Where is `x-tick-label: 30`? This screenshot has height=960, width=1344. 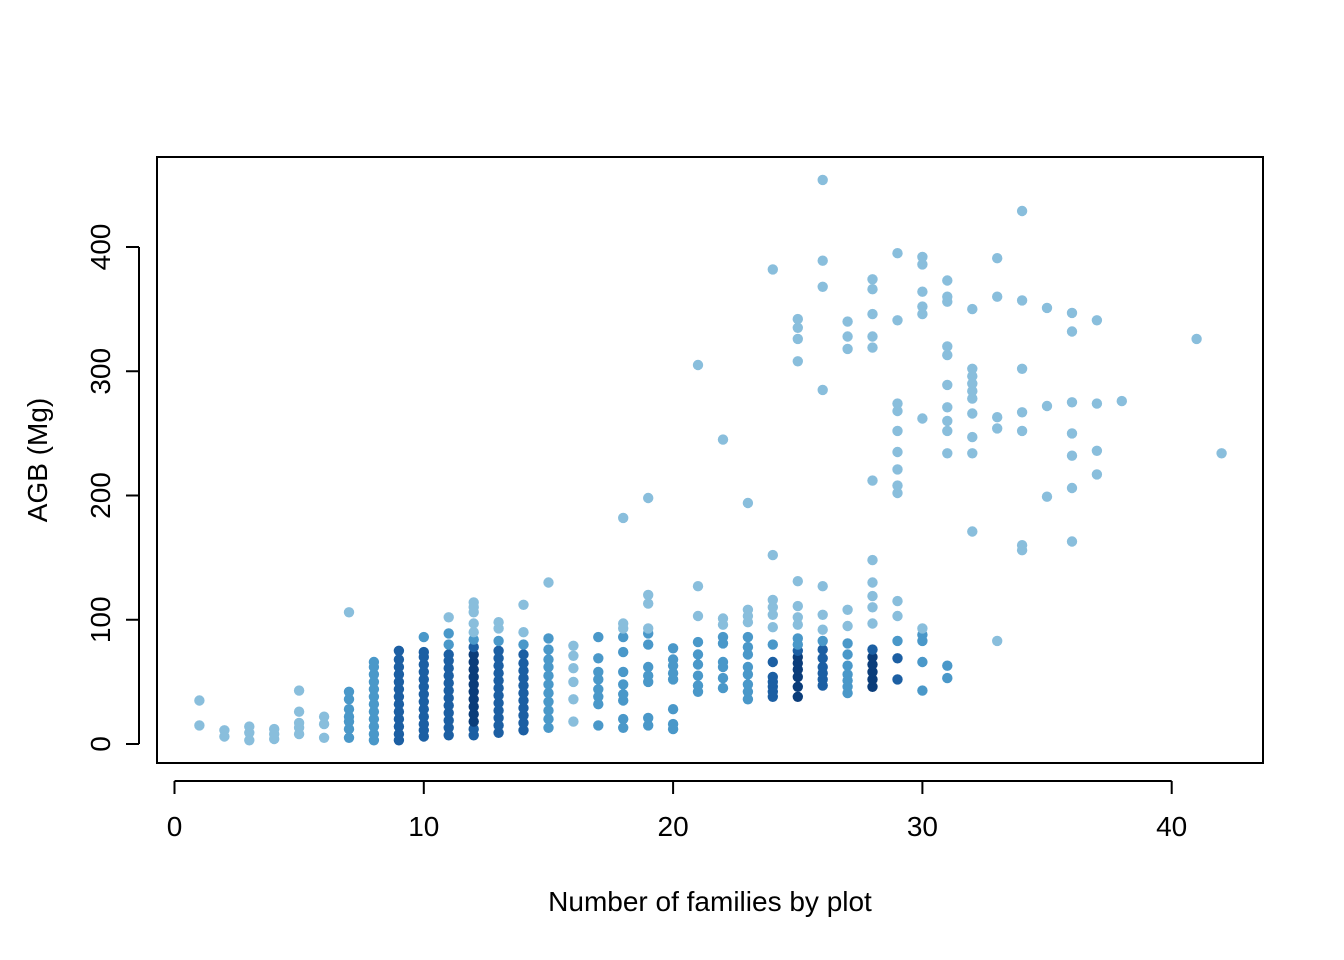 x-tick-label: 30 is located at coordinates (922, 826).